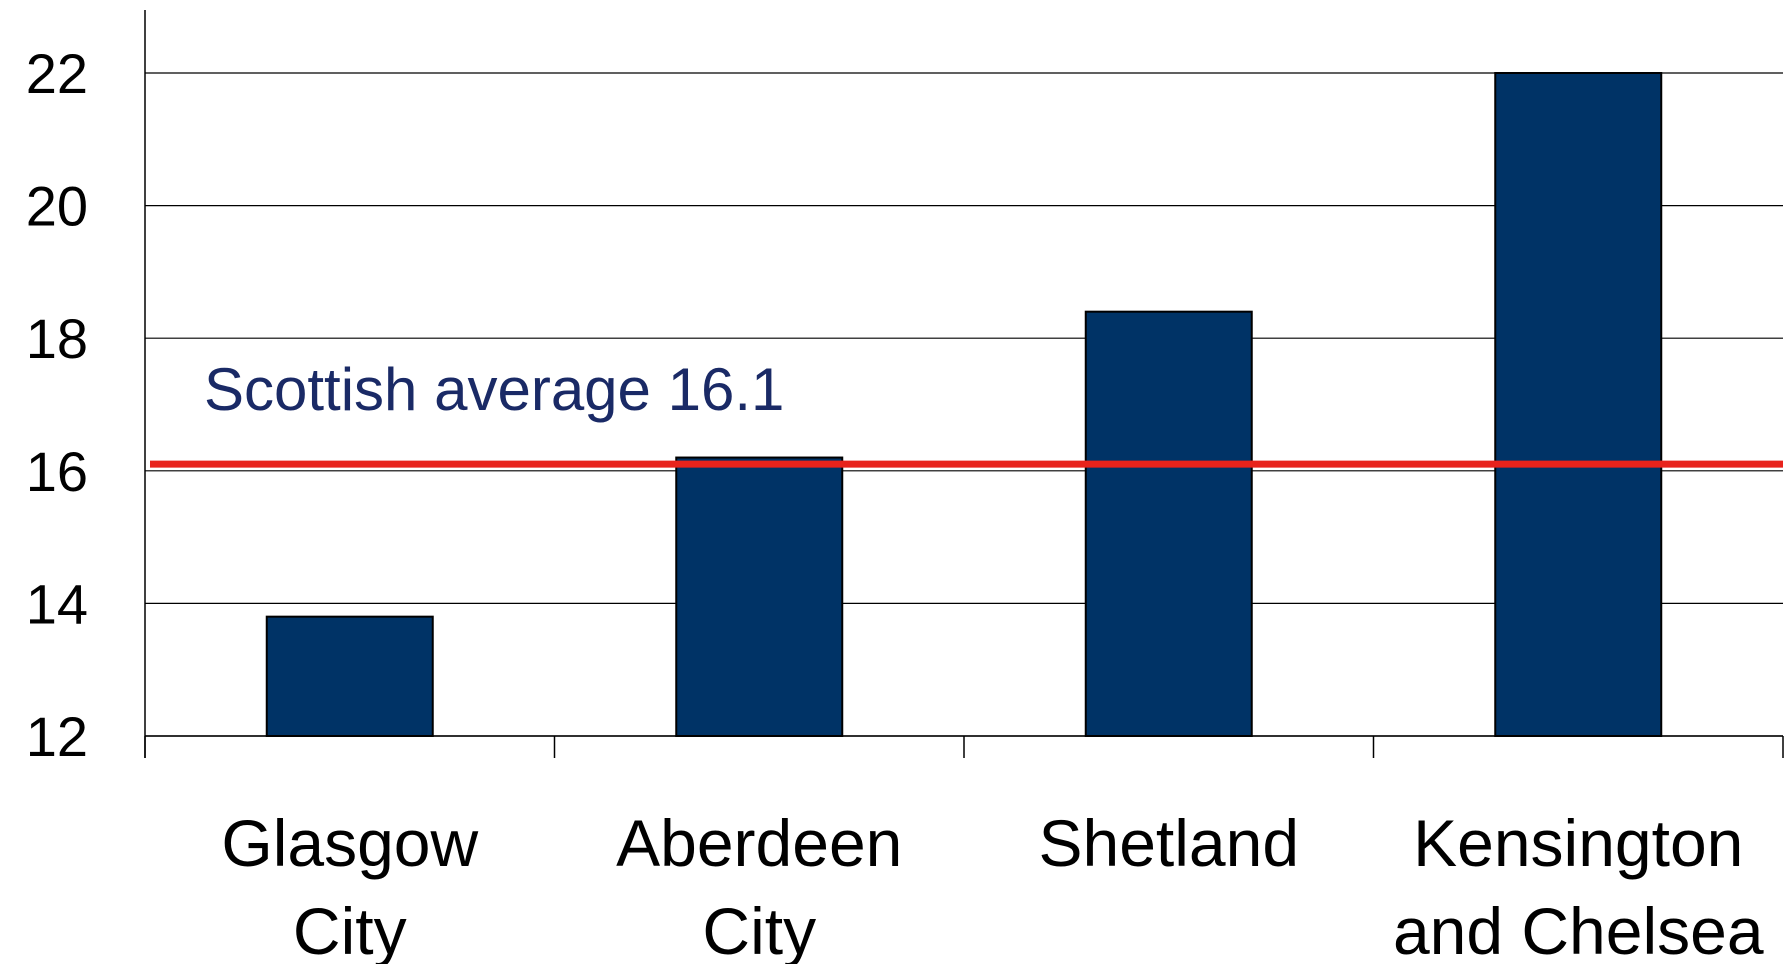 This screenshot has width=1789, height=964. Describe the element at coordinates (966, 412) in the screenshot. I see `reference-line-group: Scottish average 16.1` at that location.